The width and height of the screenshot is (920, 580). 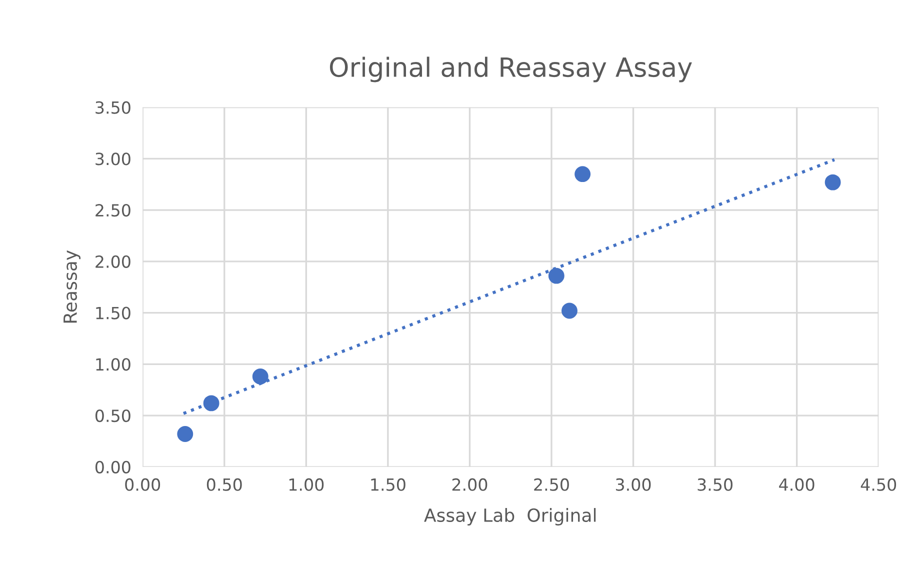 I want to click on x-axis-title: Assay Lab Original, so click(x=510, y=517).